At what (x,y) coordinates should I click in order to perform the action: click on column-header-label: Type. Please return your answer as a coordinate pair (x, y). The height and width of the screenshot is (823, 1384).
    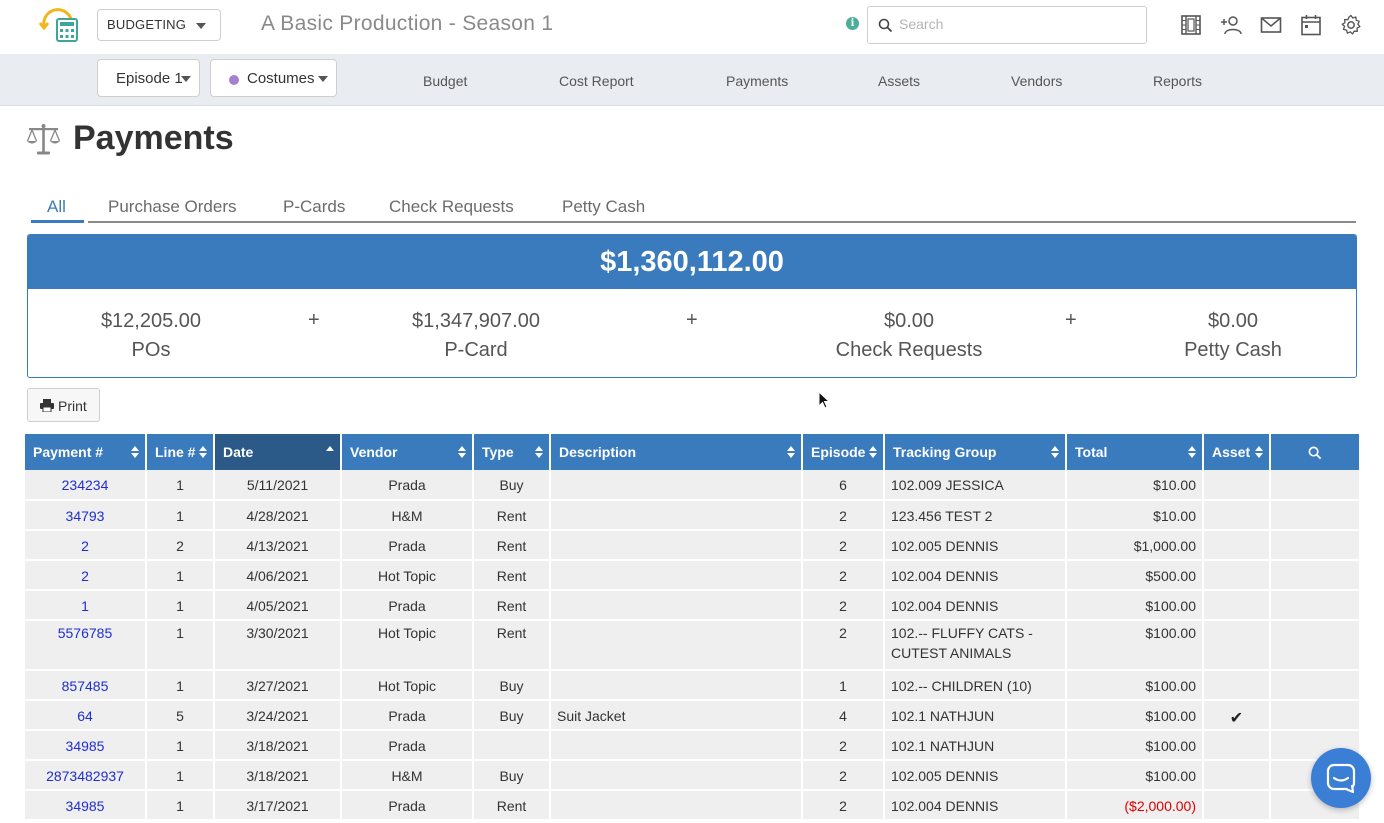
    Looking at the image, I should click on (498, 452).